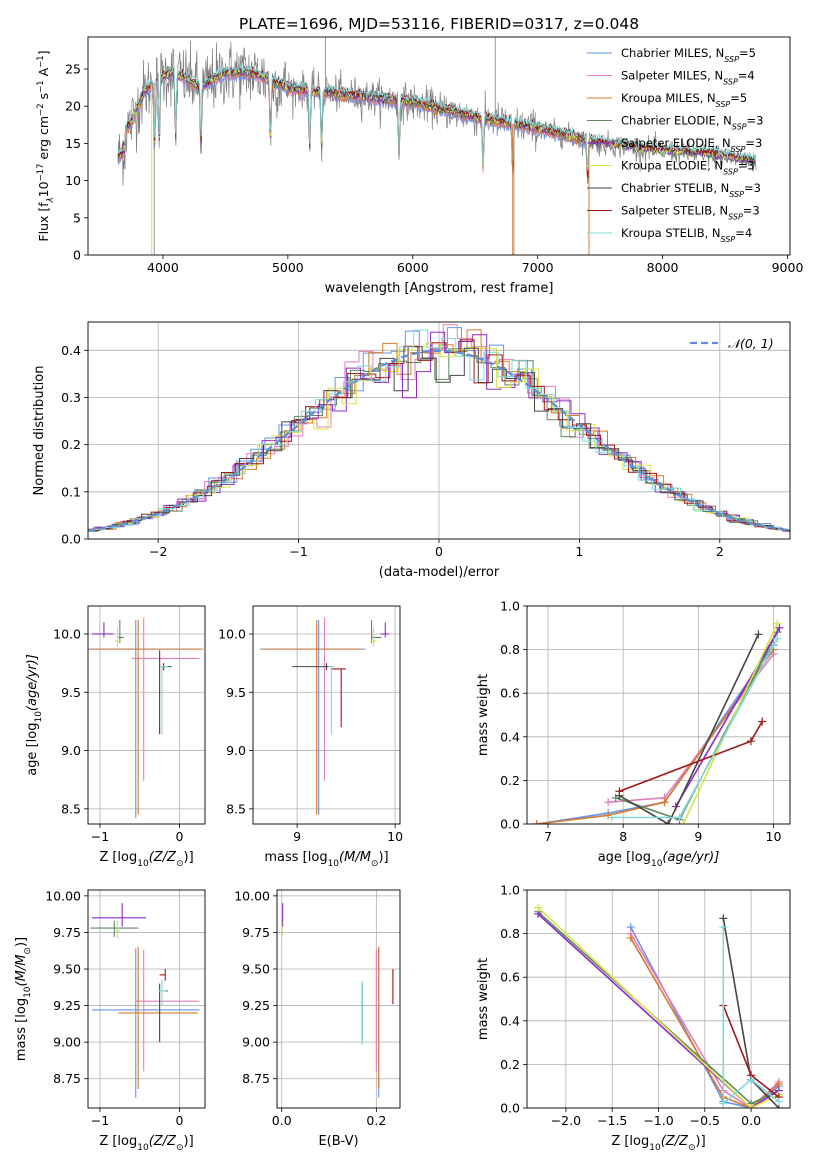 Image resolution: width=819 pixels, height=1170 pixels. I want to click on x-tick-label: 4000, so click(163, 267).